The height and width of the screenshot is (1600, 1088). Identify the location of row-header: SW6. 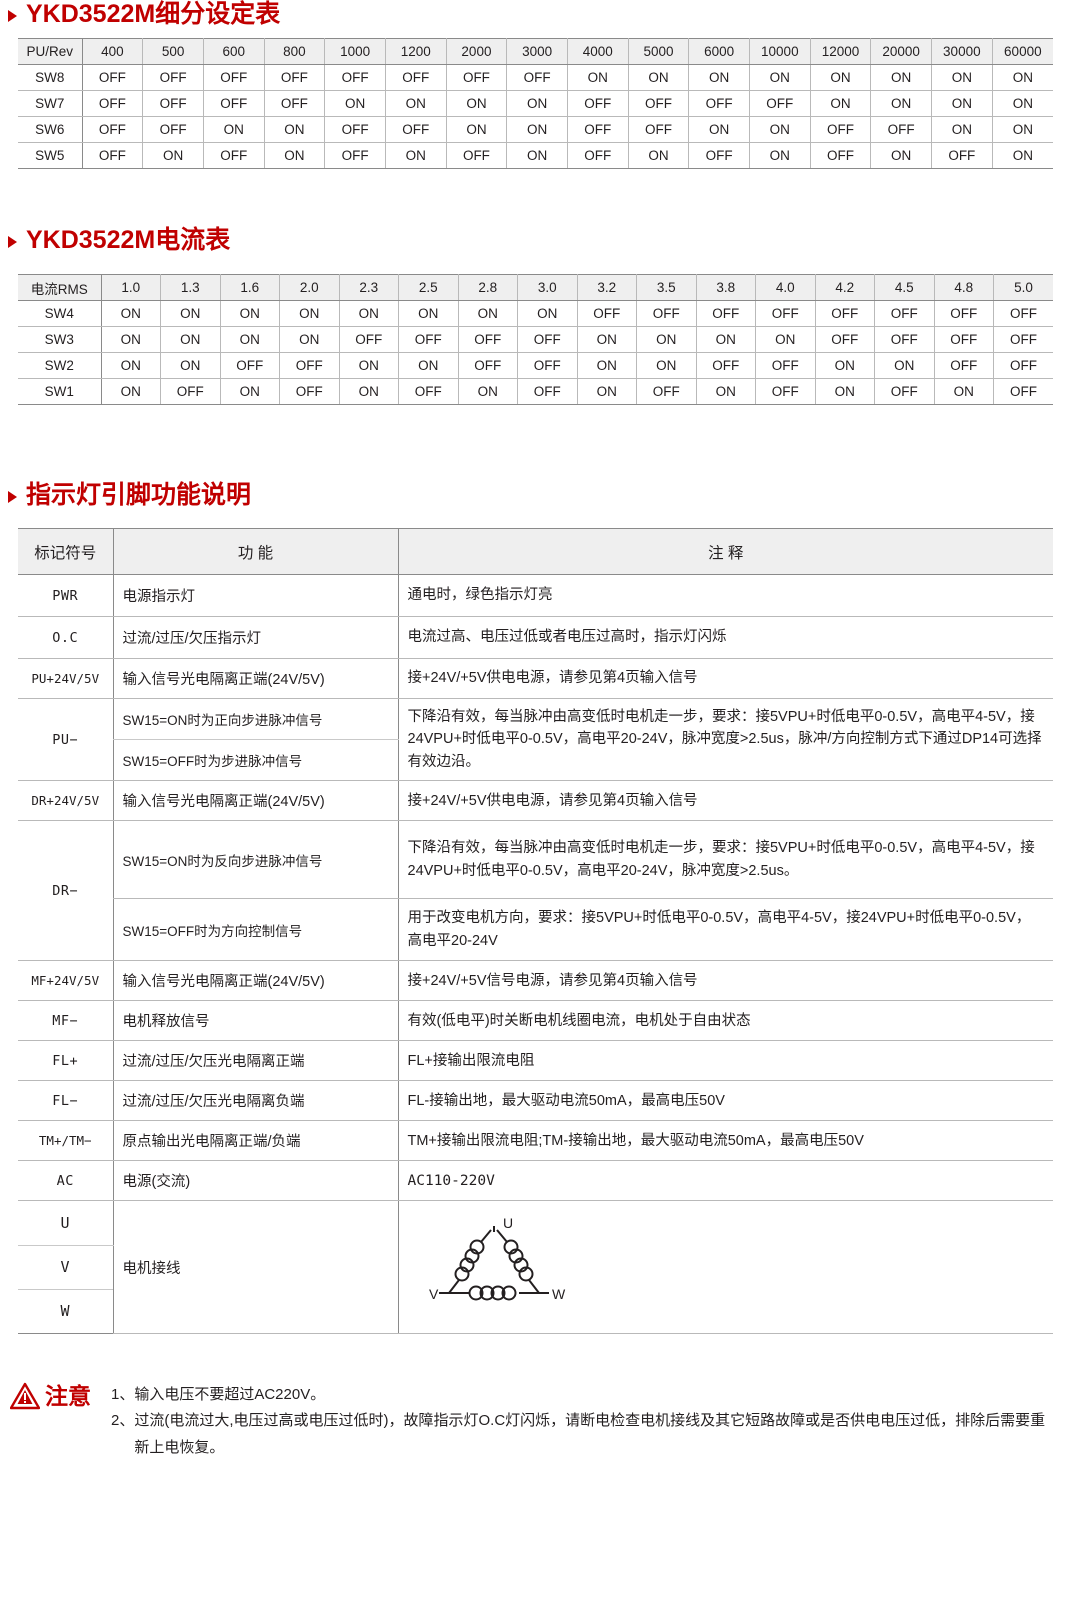
(50, 129).